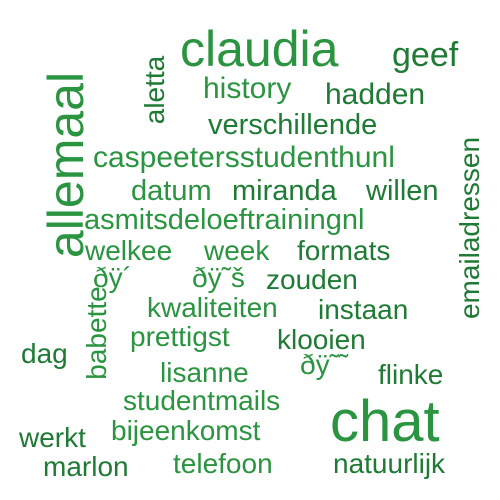  Describe the element at coordinates (375, 94) in the screenshot. I see `word-hadden: hadden` at that location.